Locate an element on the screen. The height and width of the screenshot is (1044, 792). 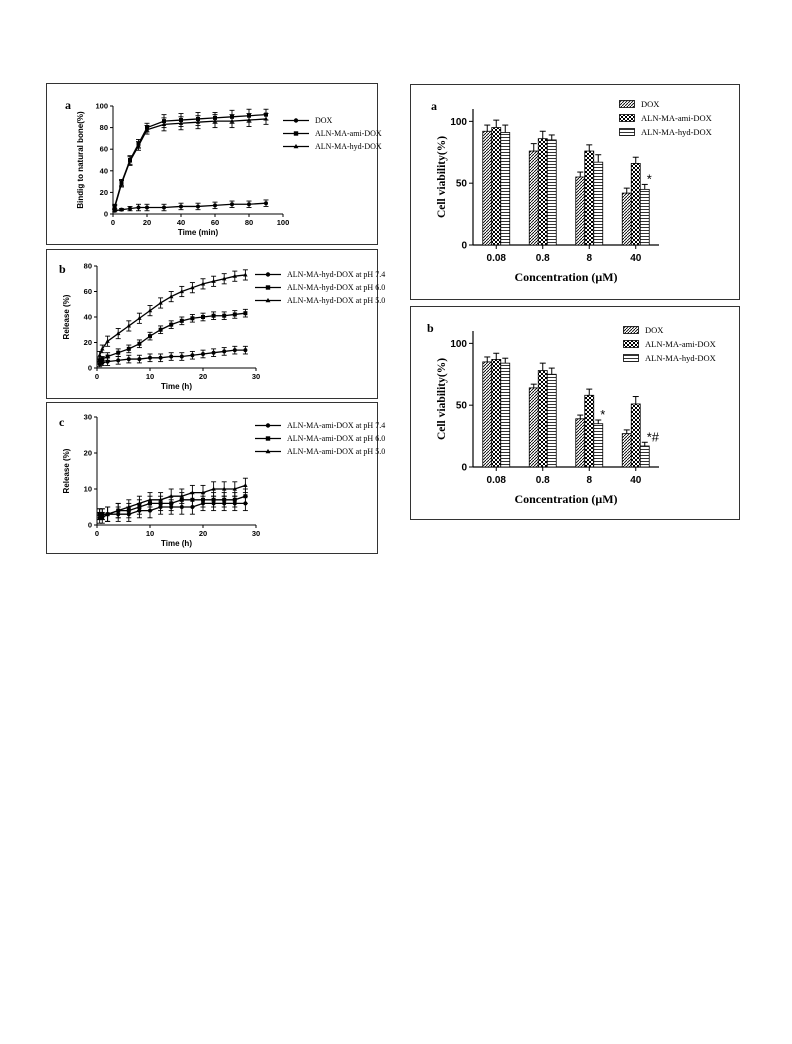
series-line is located at coordinates (172, 315).